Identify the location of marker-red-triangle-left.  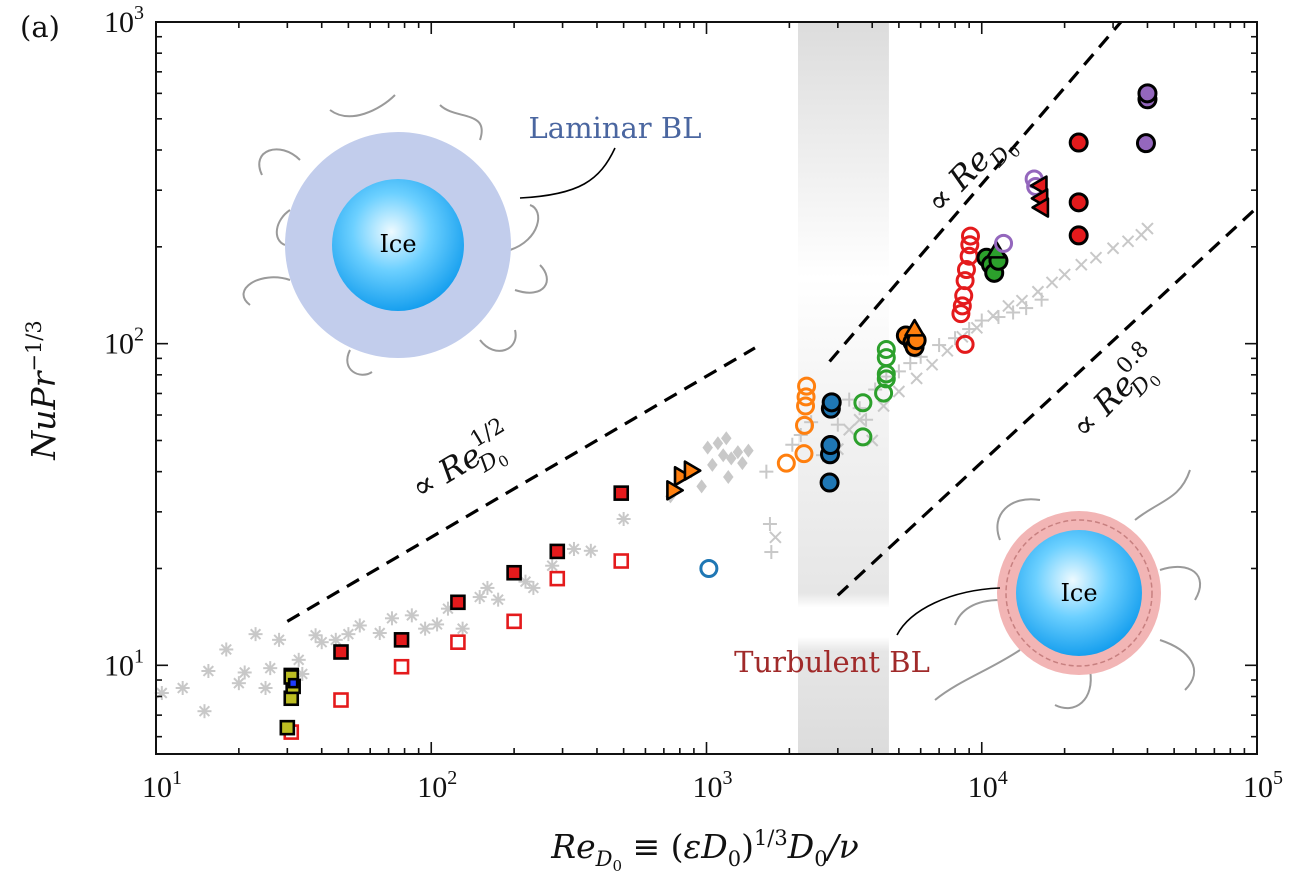
(1038, 185).